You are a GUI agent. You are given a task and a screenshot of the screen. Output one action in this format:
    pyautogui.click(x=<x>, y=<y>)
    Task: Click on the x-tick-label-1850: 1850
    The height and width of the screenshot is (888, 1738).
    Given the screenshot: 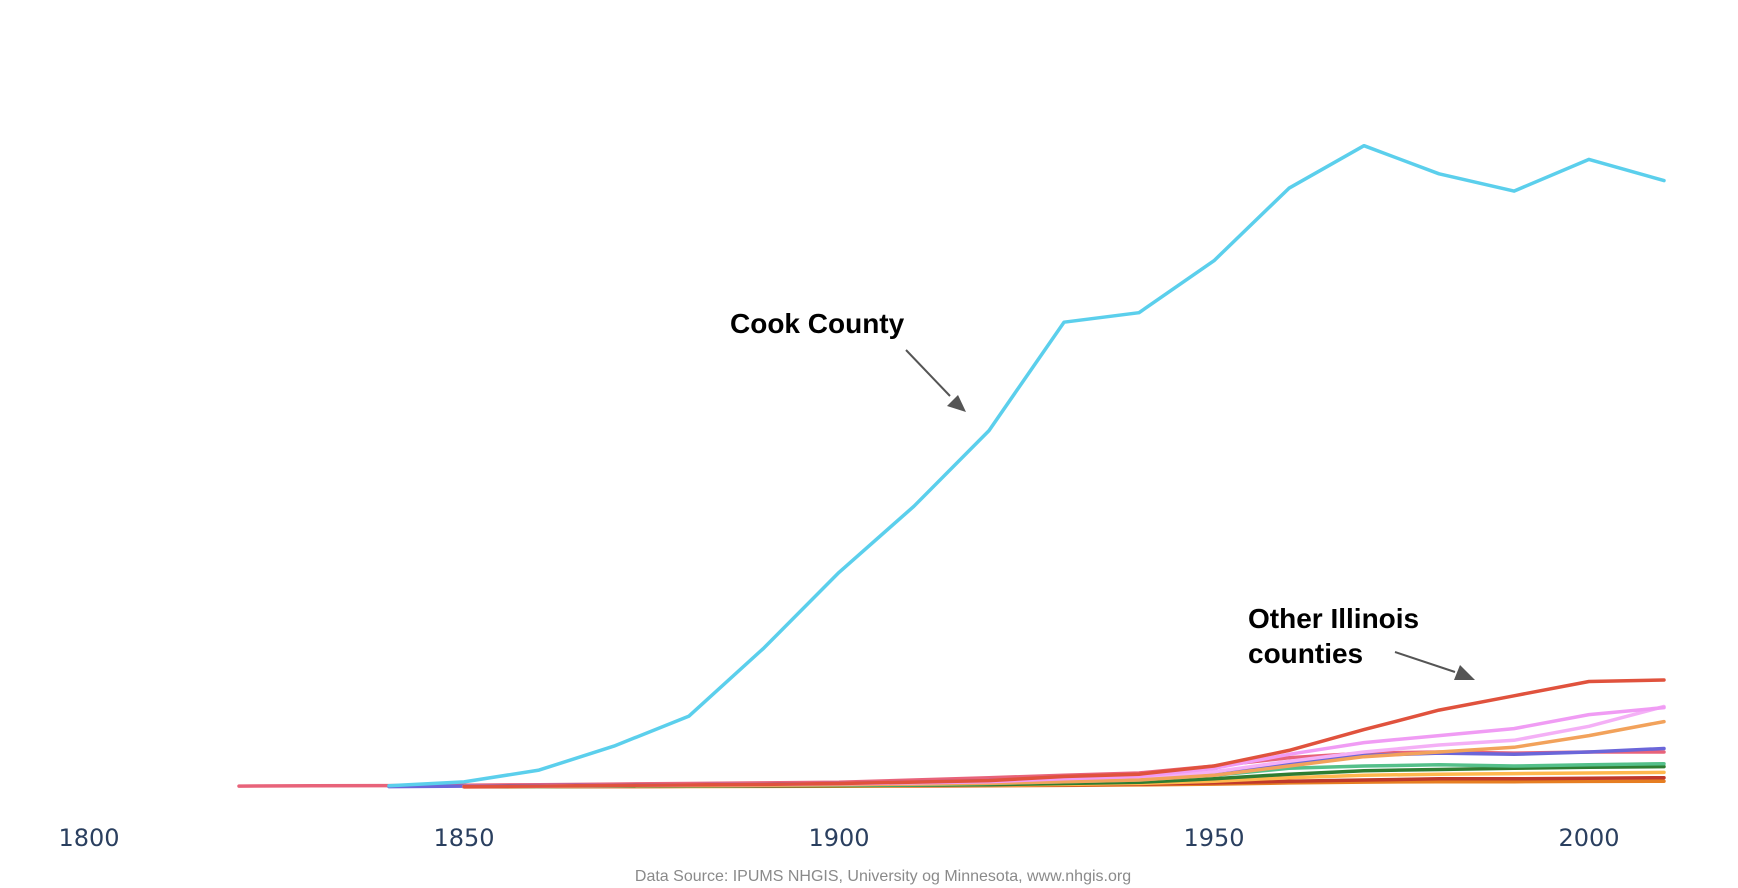 What is the action you would take?
    pyautogui.click(x=463, y=838)
    